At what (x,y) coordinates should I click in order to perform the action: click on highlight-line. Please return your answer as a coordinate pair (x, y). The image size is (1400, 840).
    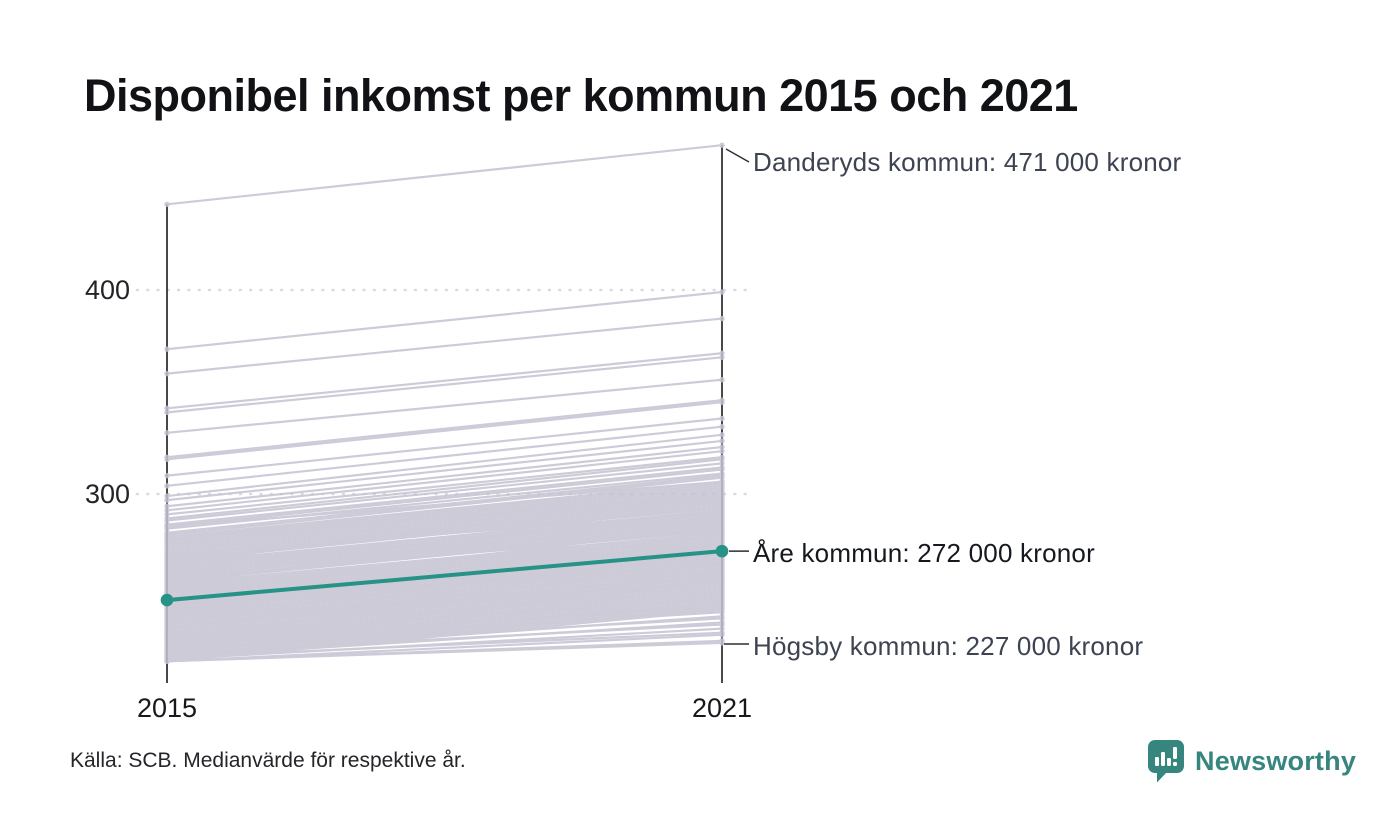
    Looking at the image, I should click on (444, 576).